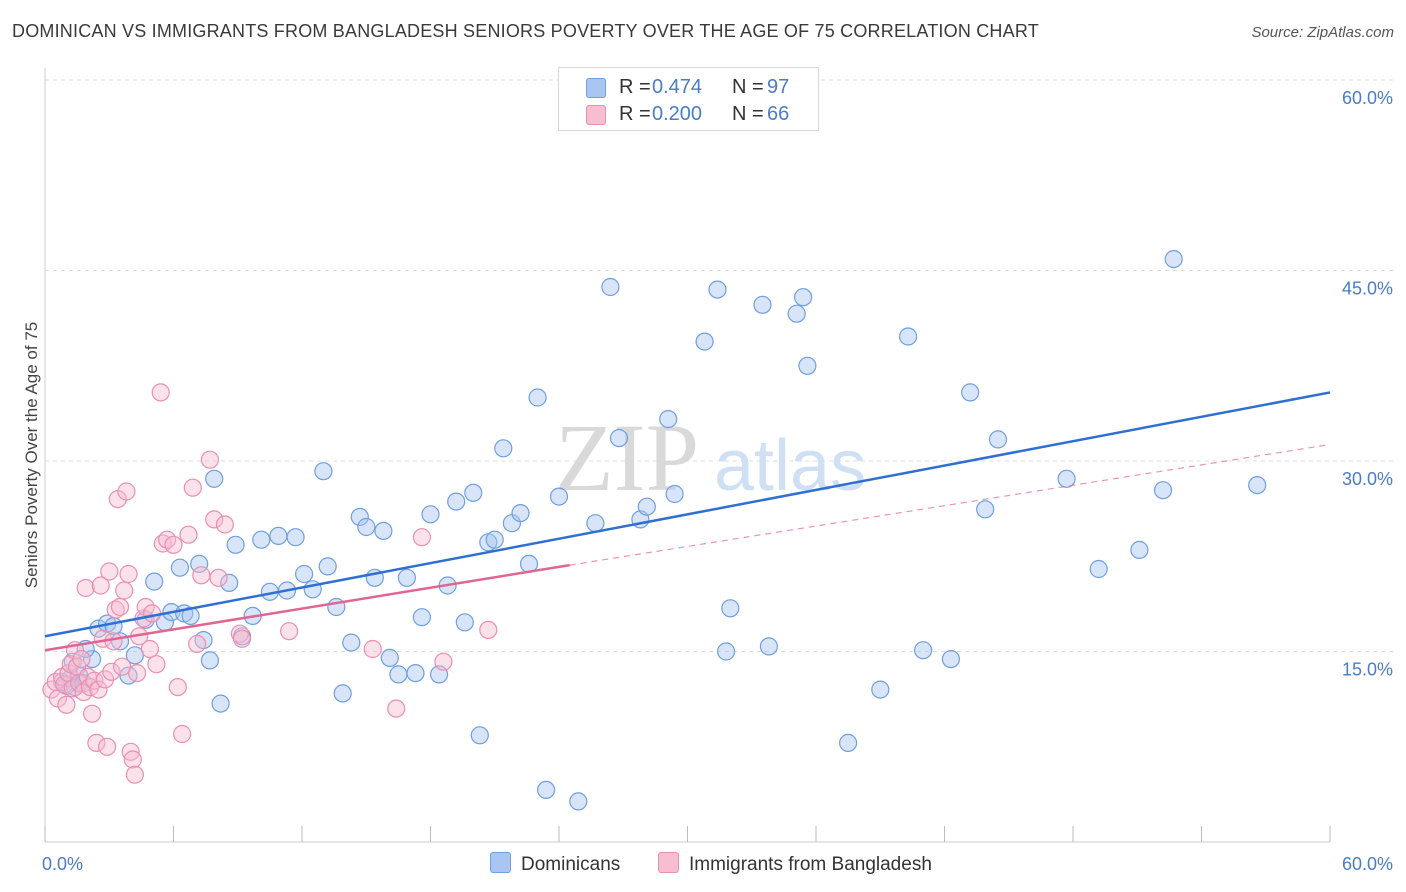 Image resolution: width=1406 pixels, height=892 pixels. I want to click on y-tick-label: 45.0%, so click(1367, 289).